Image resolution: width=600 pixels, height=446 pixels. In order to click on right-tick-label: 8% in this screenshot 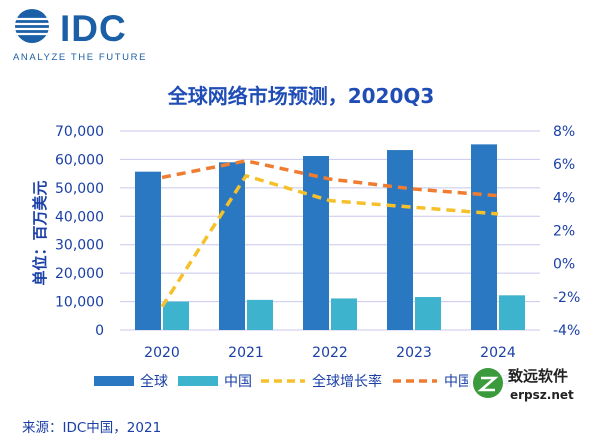, I will do `click(564, 132)`.